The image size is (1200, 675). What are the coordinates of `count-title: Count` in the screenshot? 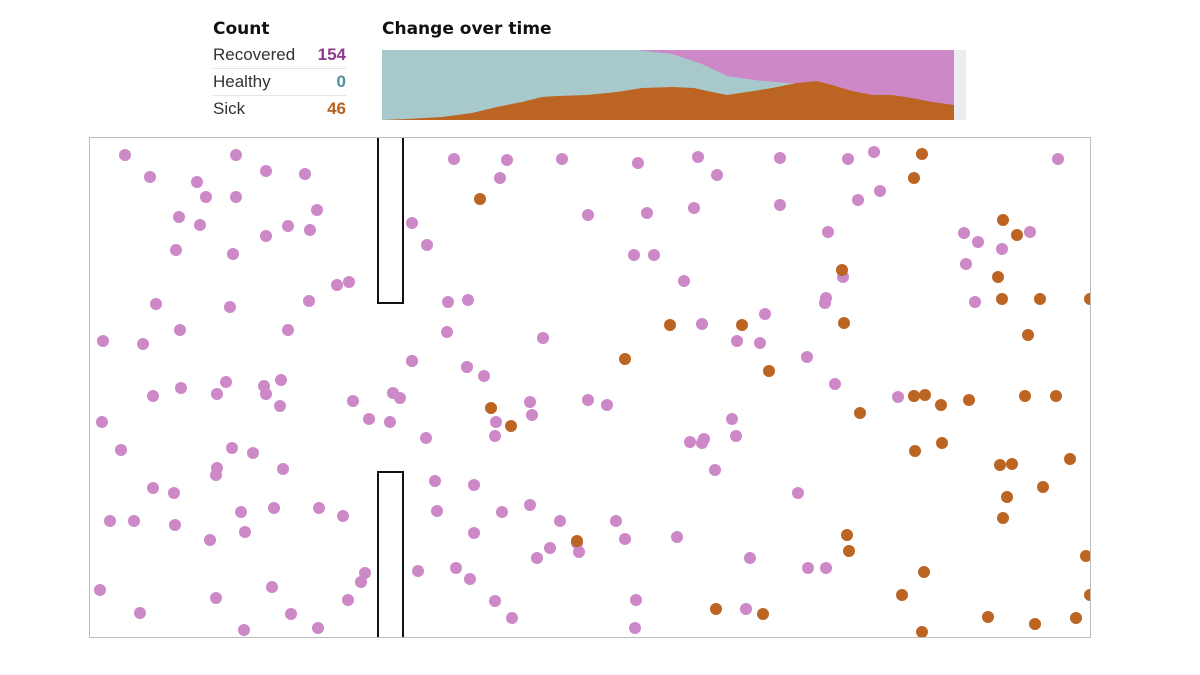 It's located at (241, 29).